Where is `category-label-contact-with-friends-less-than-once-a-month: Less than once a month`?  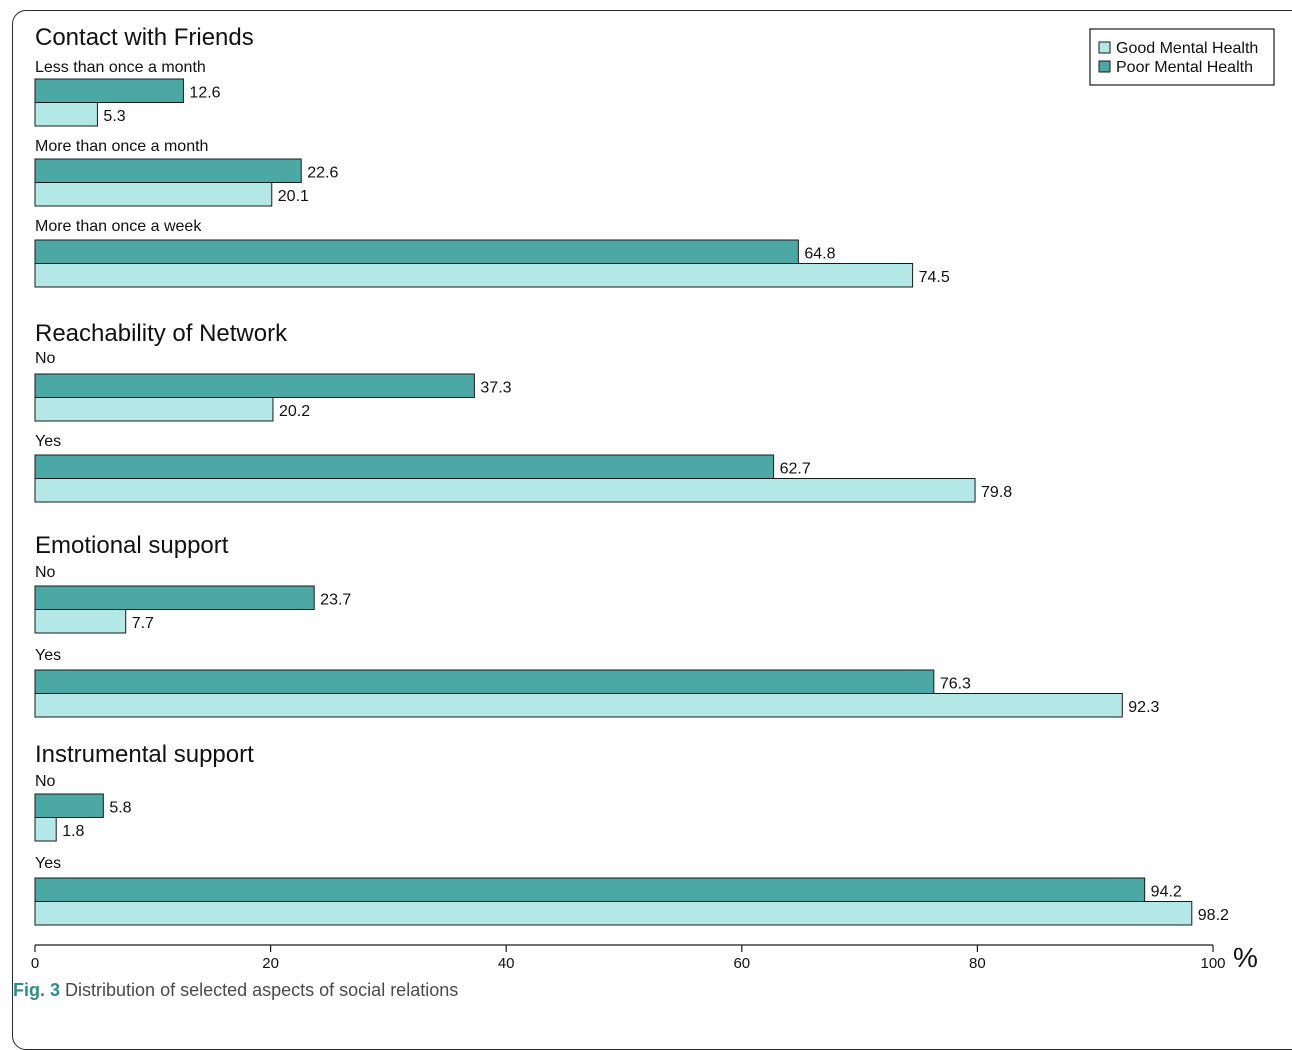 category-label-contact-with-friends-less-than-once-a-month: Less than once a month is located at coordinates (120, 67).